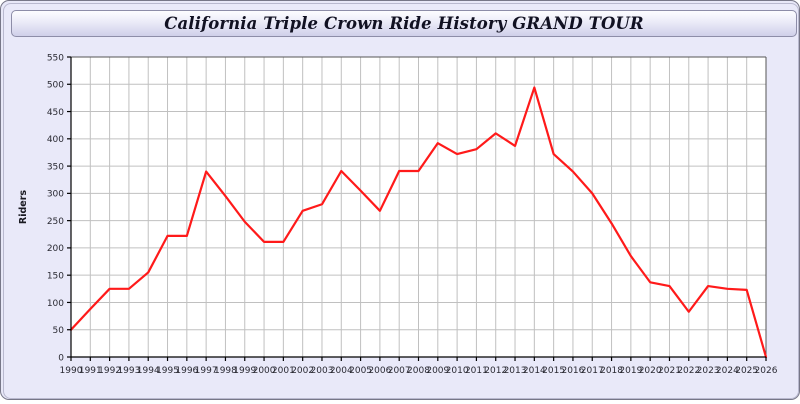 Image resolution: width=800 pixels, height=404 pixels. Describe the element at coordinates (55, 86) in the screenshot. I see `y-tick-label: 500` at that location.